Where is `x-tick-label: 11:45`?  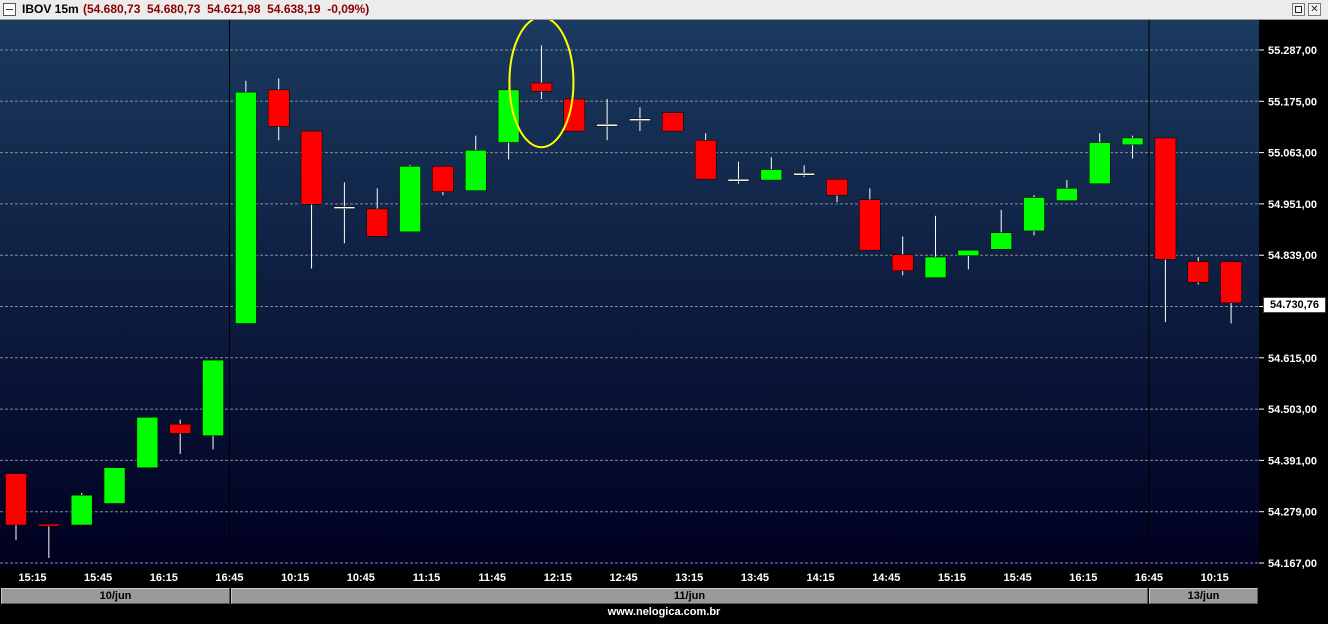
x-tick-label: 11:45 is located at coordinates (492, 578).